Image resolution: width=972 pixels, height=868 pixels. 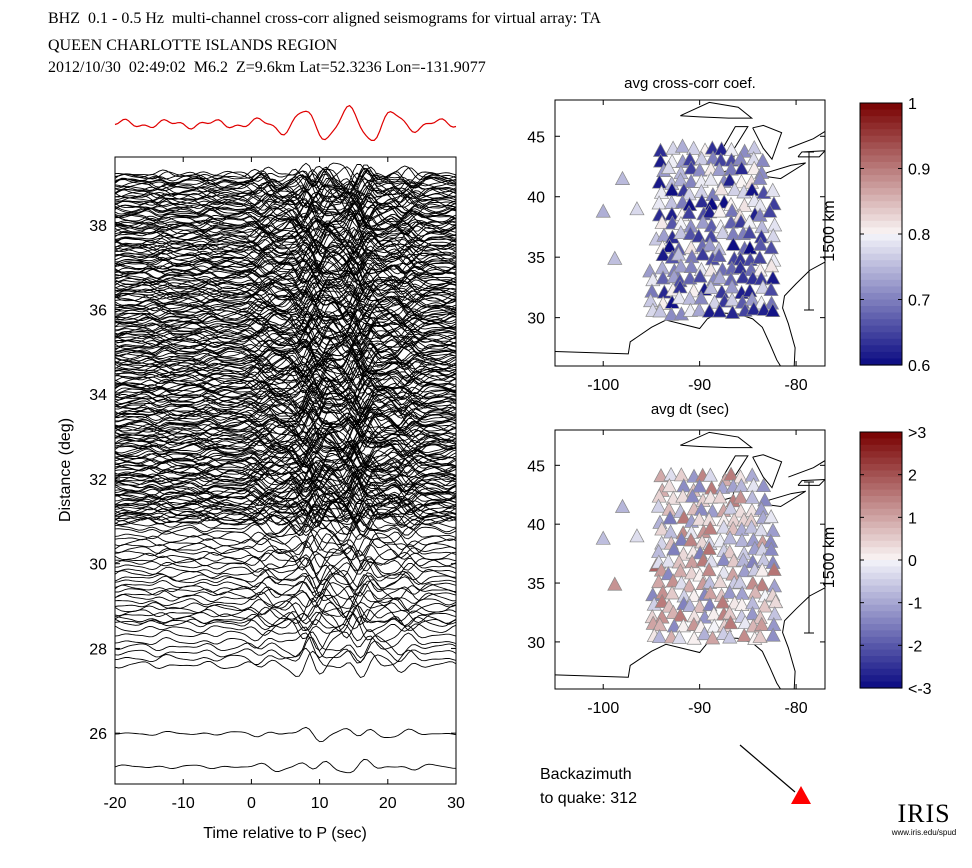 I want to click on scale-bar-label: 1500 km, so click(x=829, y=230).